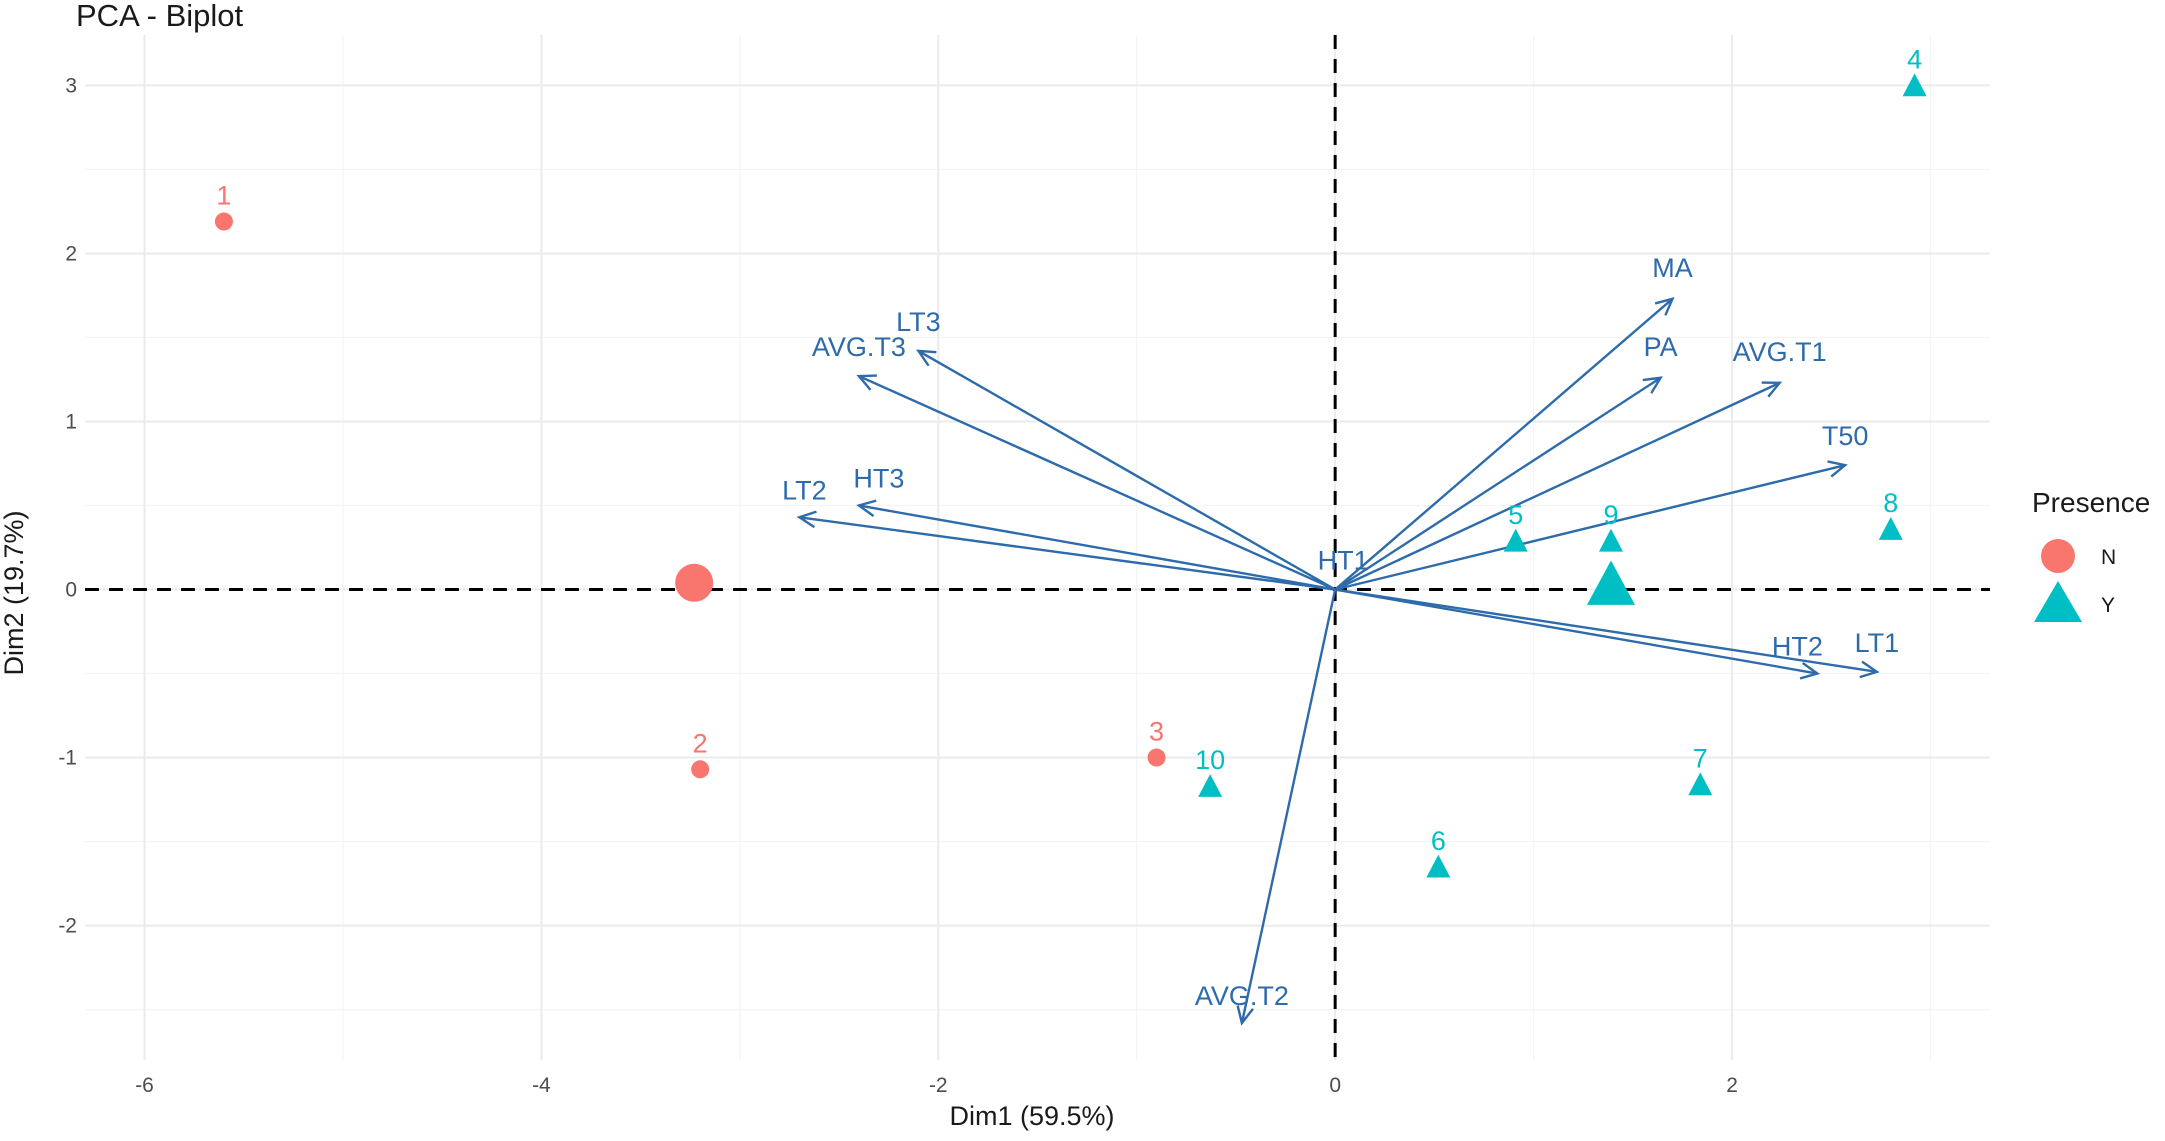  I want to click on y-tick-label: 3, so click(71, 85).